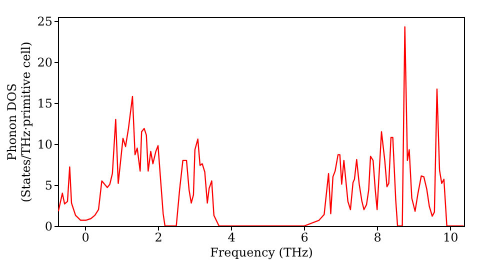  Describe the element at coordinates (44, 145) in the screenshot. I see `y-tick-label: 10` at that location.